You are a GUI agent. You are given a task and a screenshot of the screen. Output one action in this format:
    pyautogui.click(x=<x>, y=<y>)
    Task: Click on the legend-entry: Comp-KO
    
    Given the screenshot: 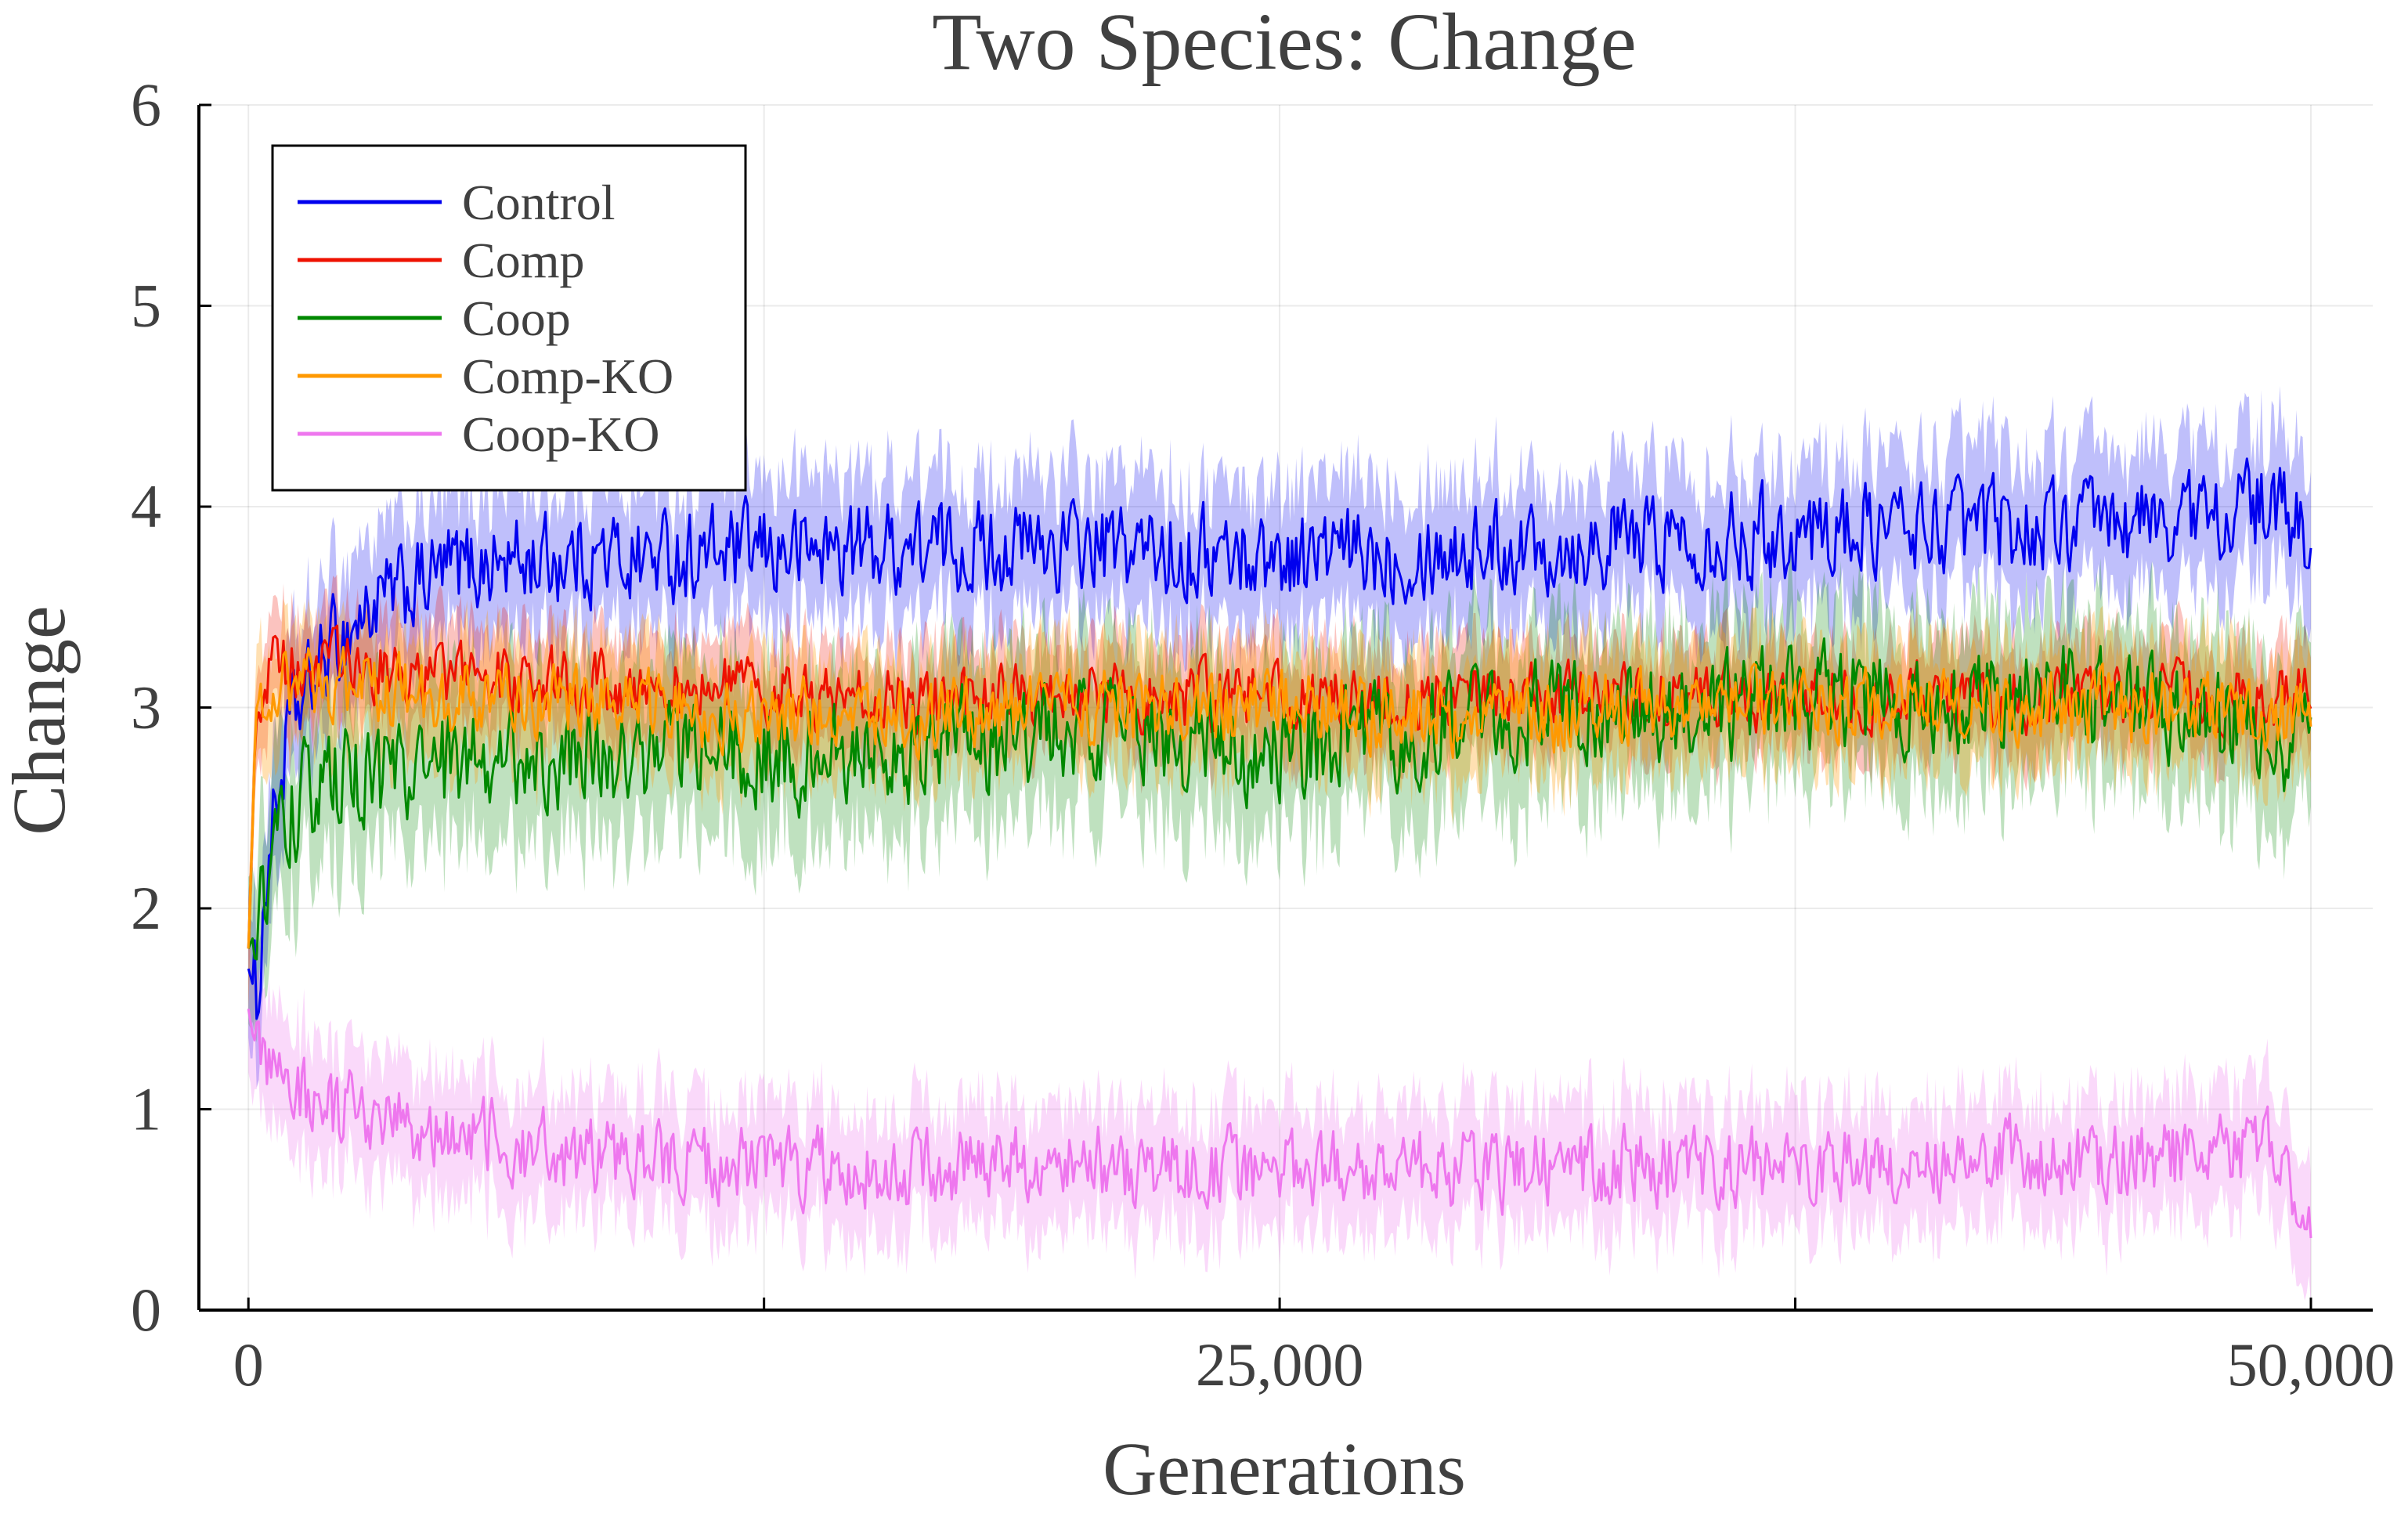 What is the action you would take?
    pyautogui.click(x=568, y=376)
    